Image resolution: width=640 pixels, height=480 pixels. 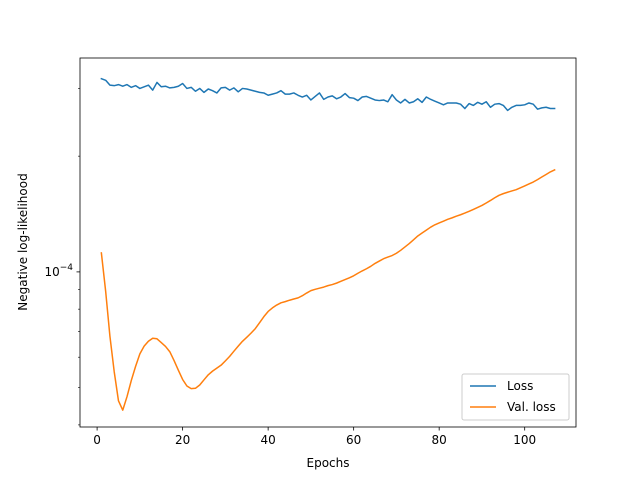 I want to click on legend: Loss Val. loss, so click(x=515, y=397).